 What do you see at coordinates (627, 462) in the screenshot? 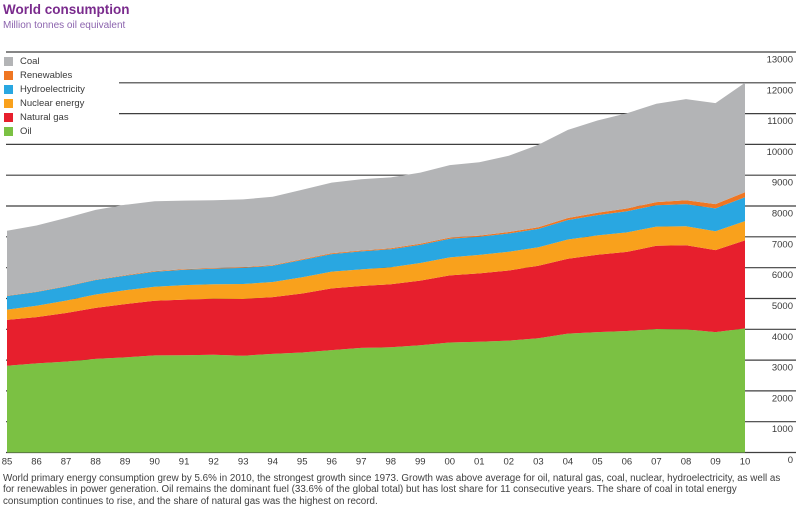
I see `x-tick-label-06: 06` at bounding box center [627, 462].